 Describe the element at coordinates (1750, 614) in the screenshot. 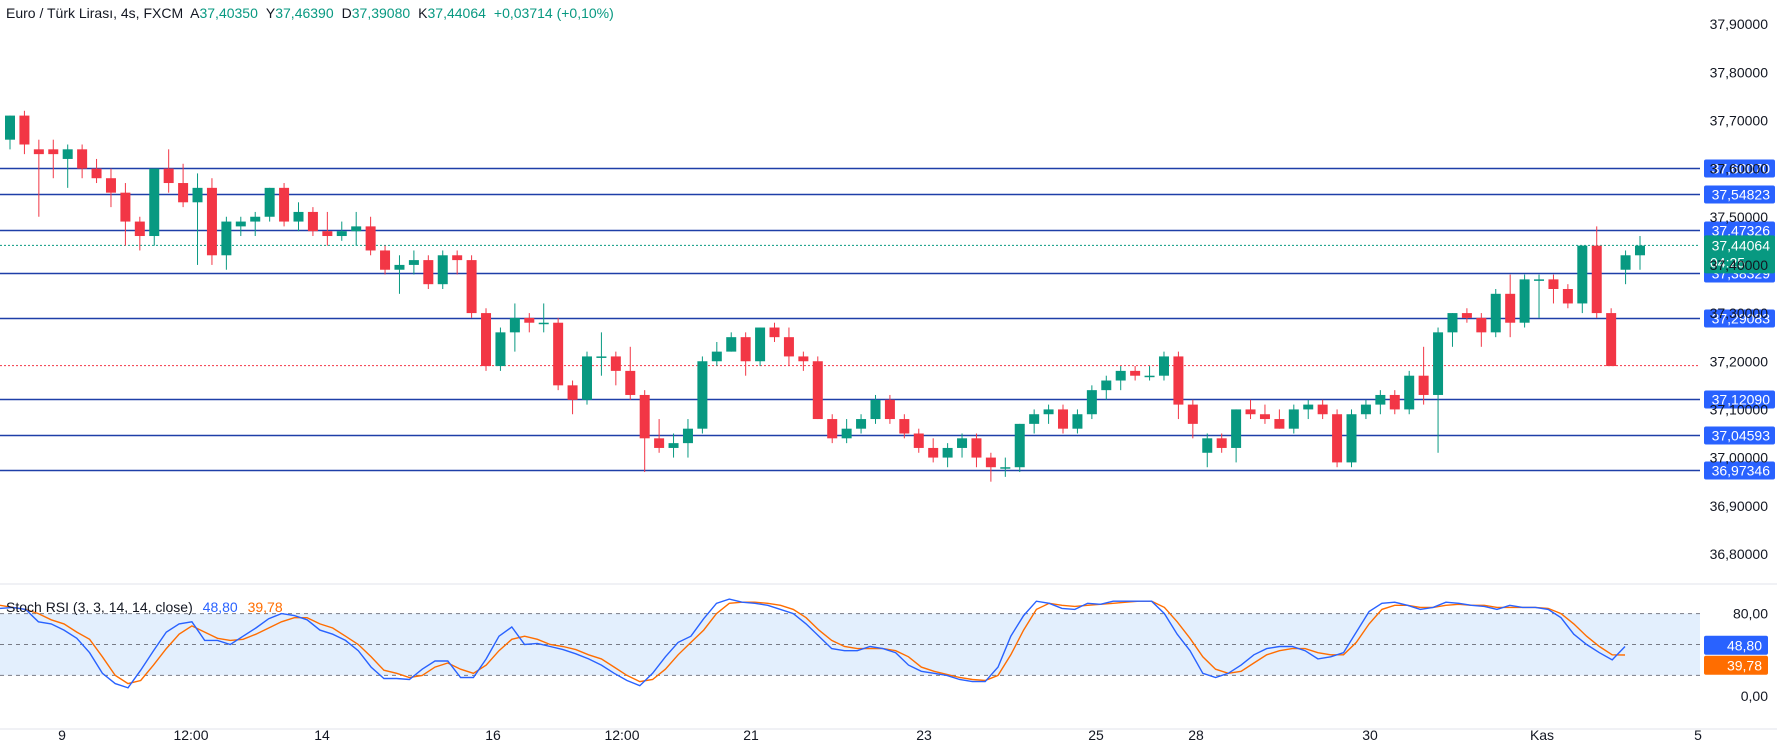

I see `stoch-tick-label: 80,00` at that location.